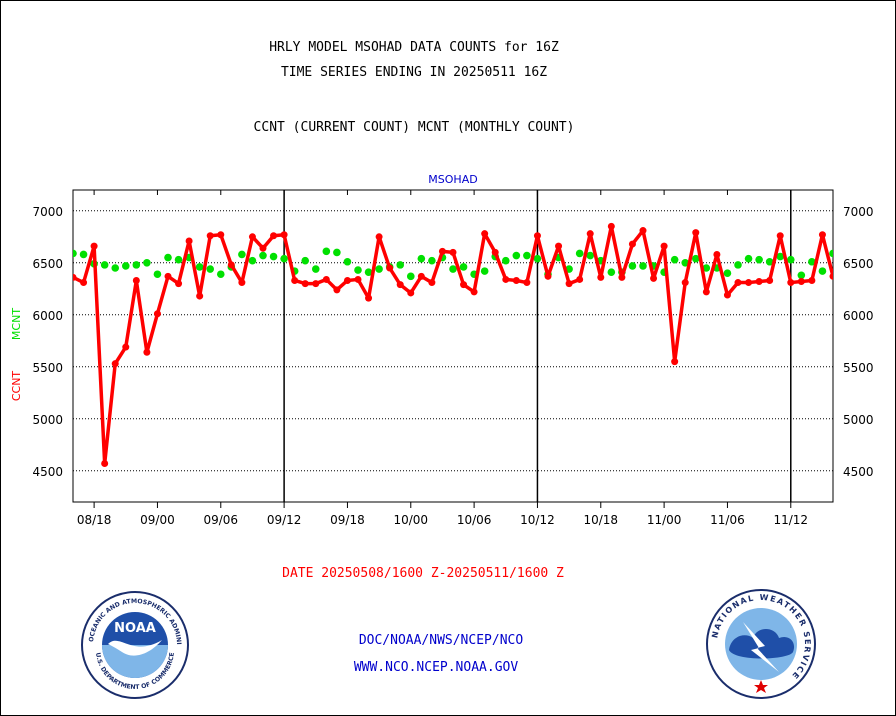 This screenshot has height=716, width=896. I want to click on x-tick-label: 10/18, so click(600, 520).